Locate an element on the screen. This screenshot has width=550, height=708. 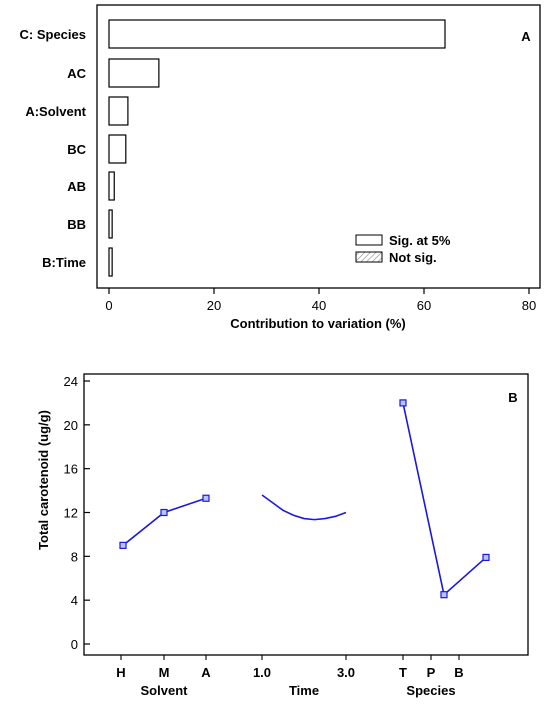
x-tick-label: 1.0 is located at coordinates (262, 672).